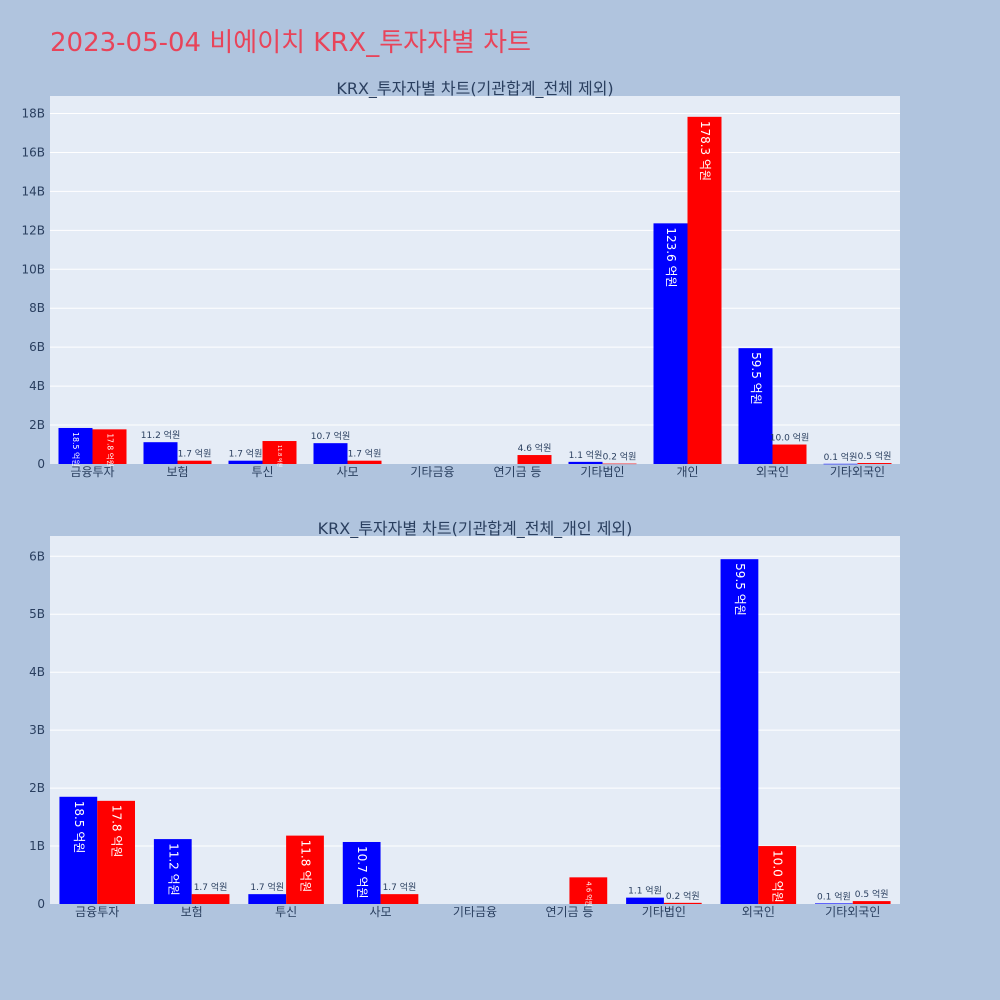 This screenshot has height=1000, width=1000. Describe the element at coordinates (705, 151) in the screenshot. I see `data-label: 178.3 억원` at that location.